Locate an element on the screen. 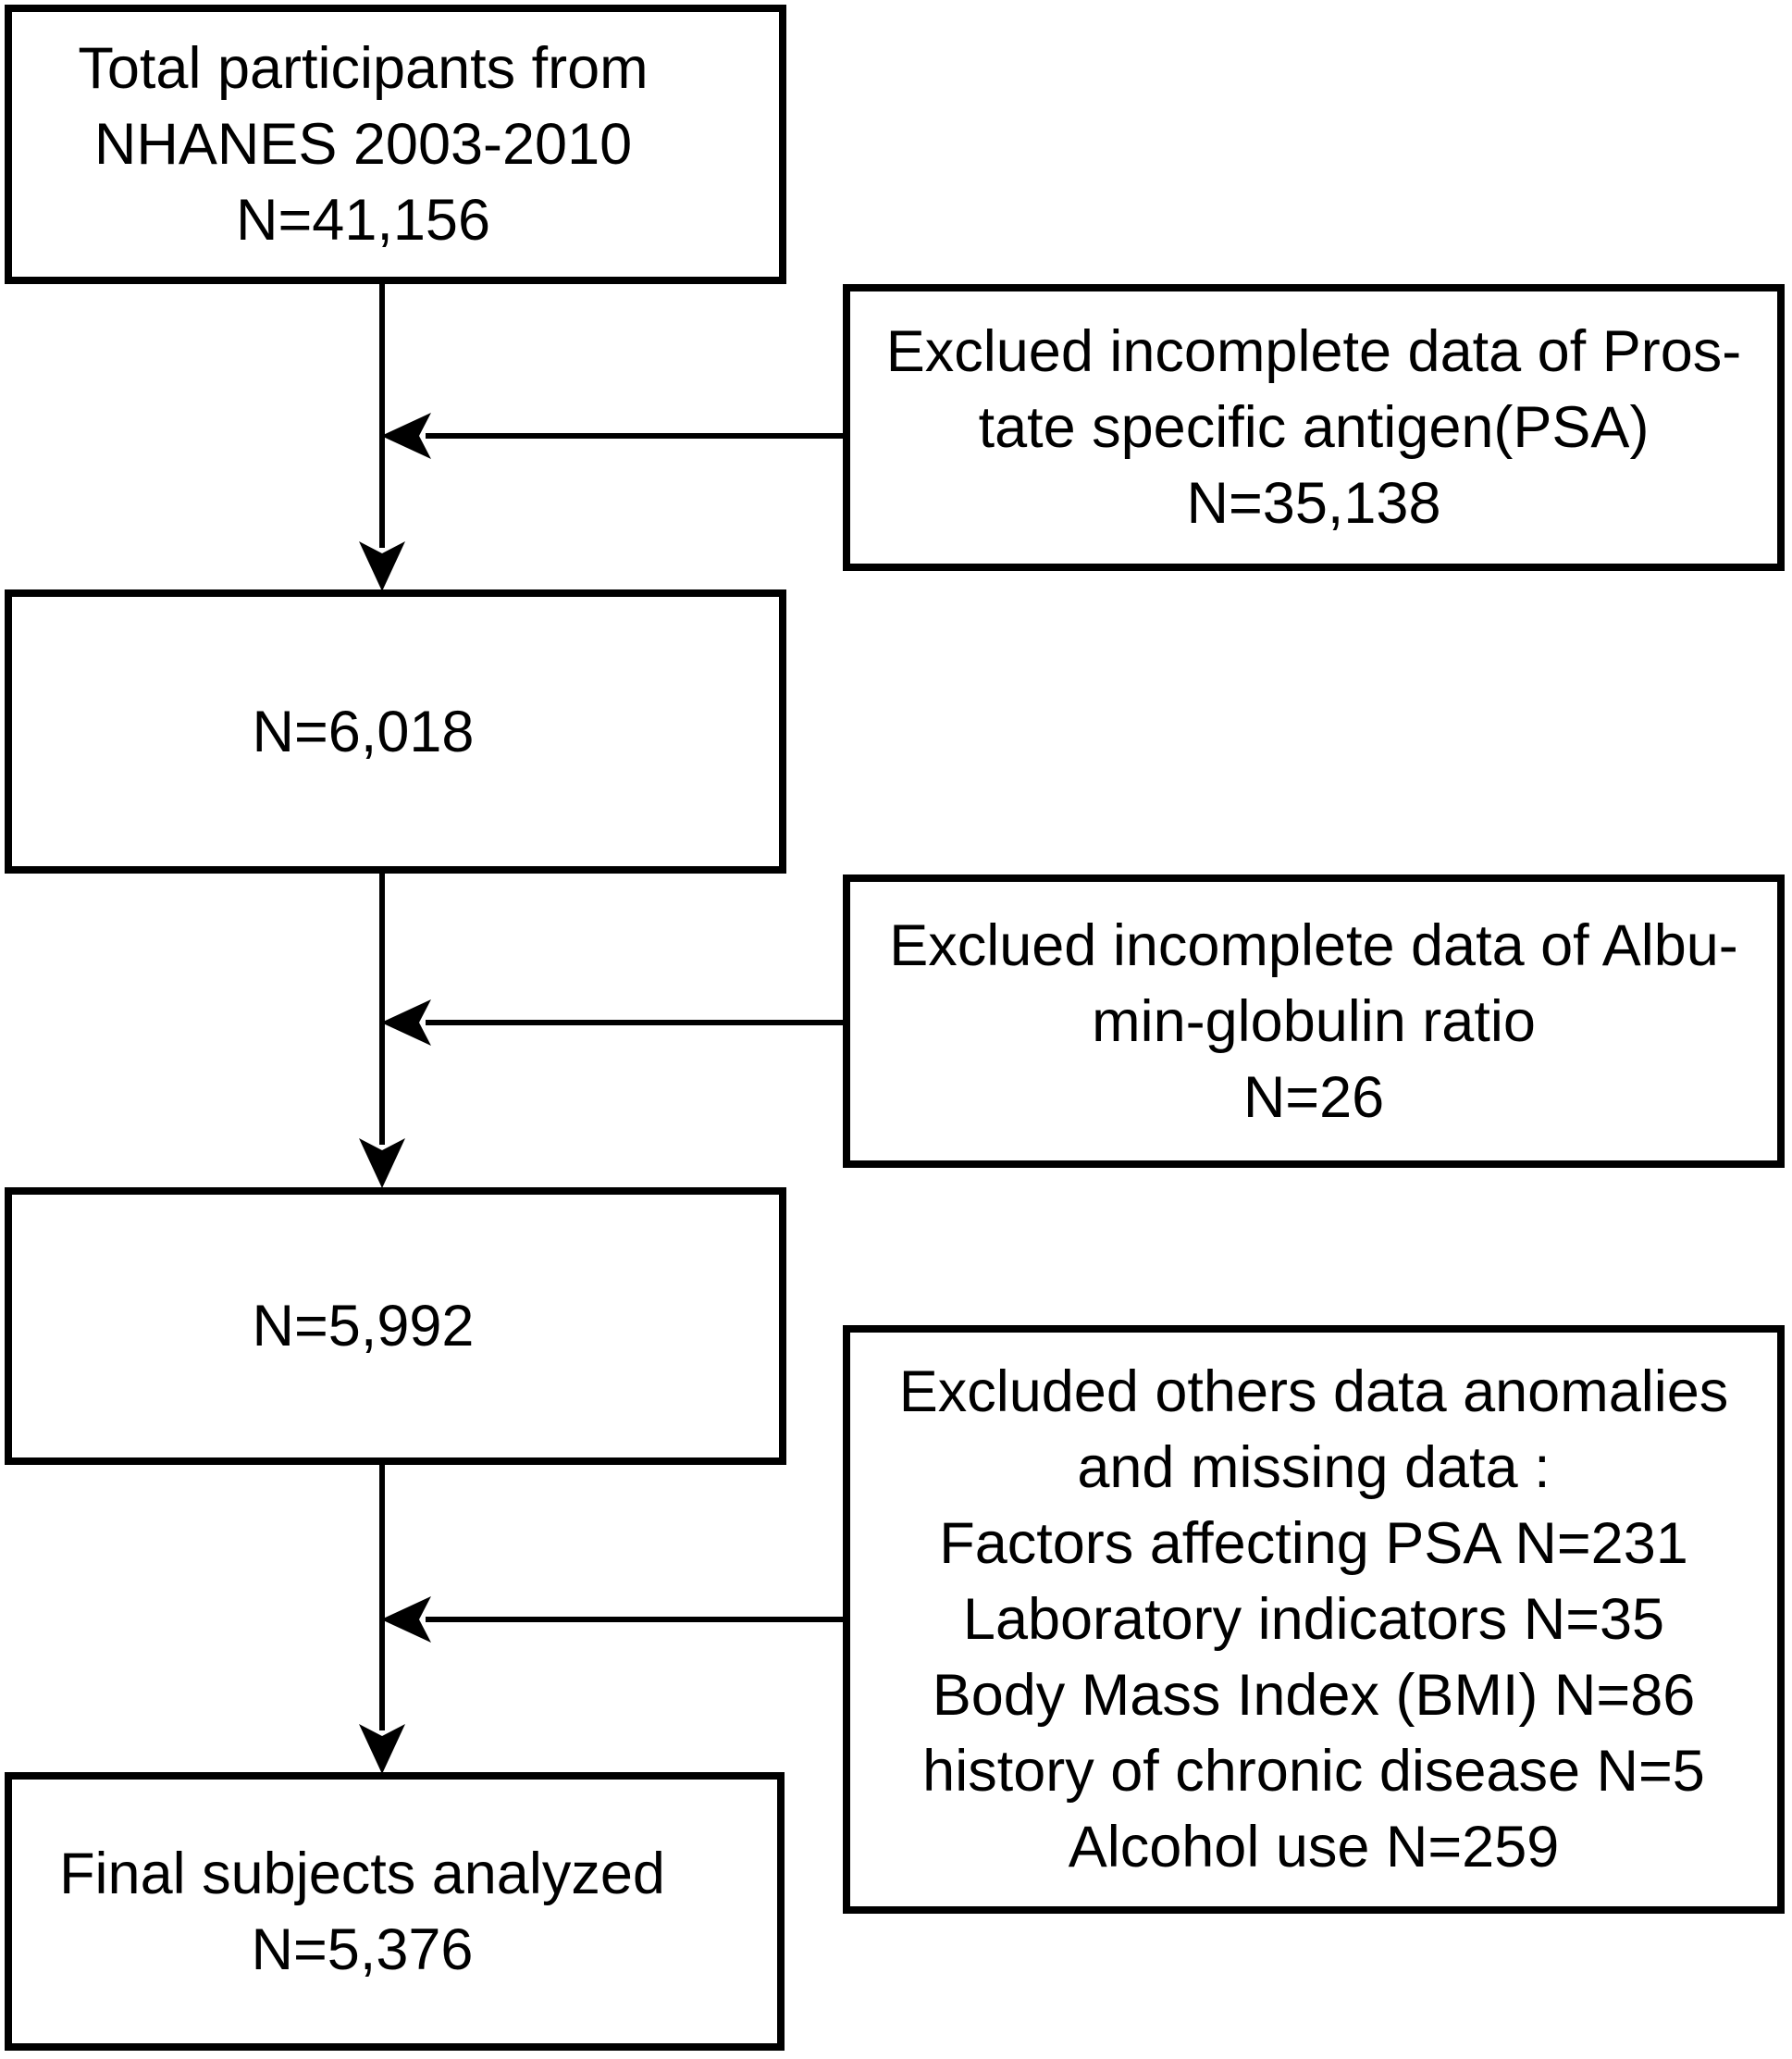  box-excluded-other-line-3: Factors affecting PSA N=231 is located at coordinates (1314, 1543).